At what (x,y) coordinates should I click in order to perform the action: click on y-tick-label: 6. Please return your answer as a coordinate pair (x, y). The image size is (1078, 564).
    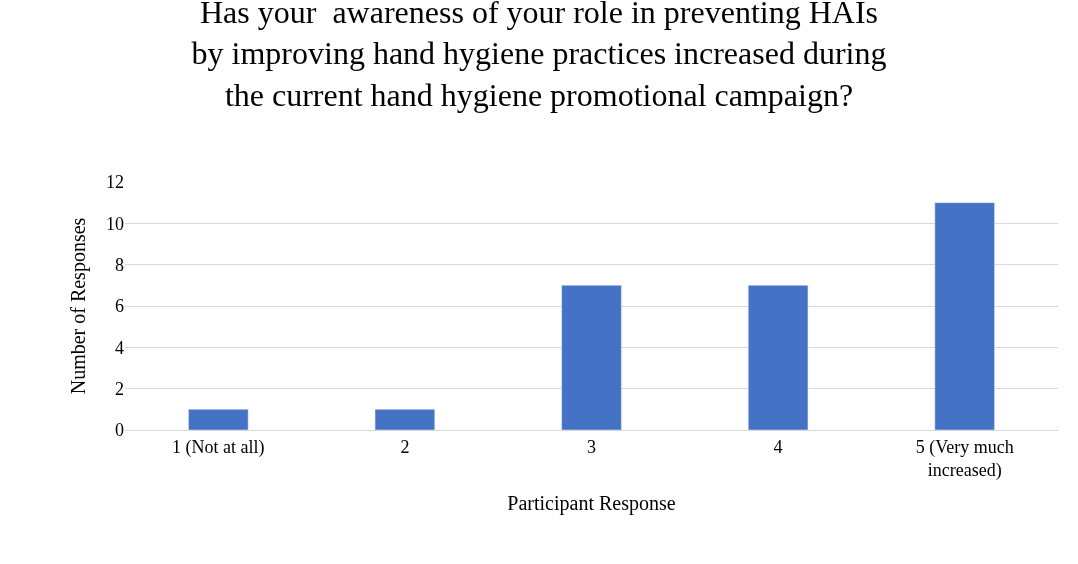
    Looking at the image, I should click on (119, 306).